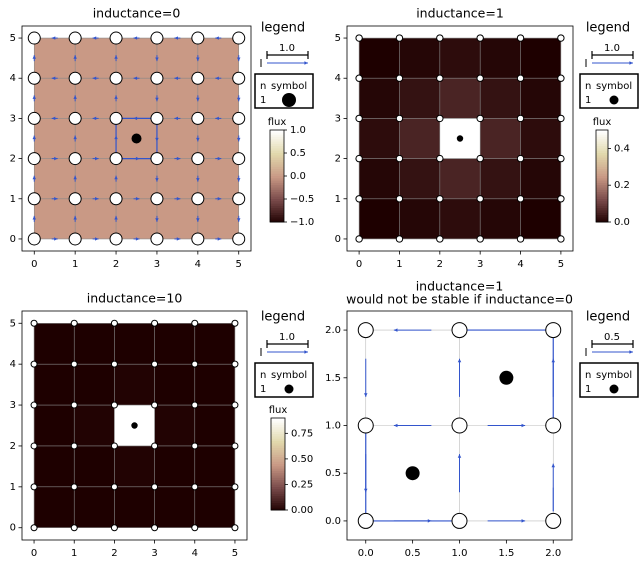  I want to click on x-tick-label: 1.0, so click(460, 553).